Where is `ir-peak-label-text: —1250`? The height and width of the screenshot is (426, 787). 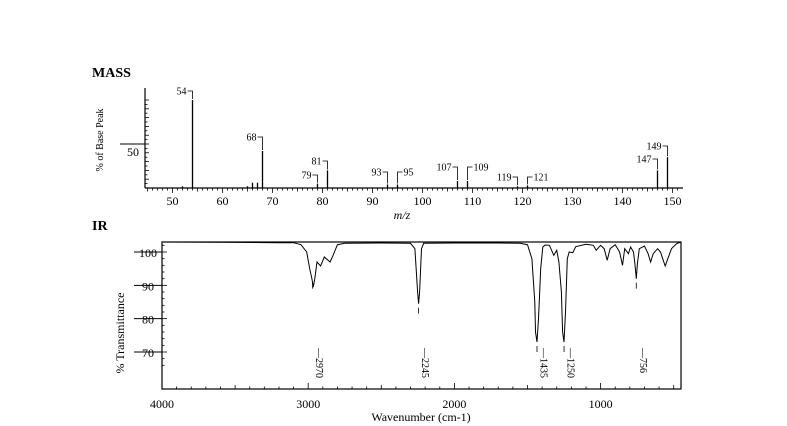
ir-peak-label-text: —1250 is located at coordinates (570, 362).